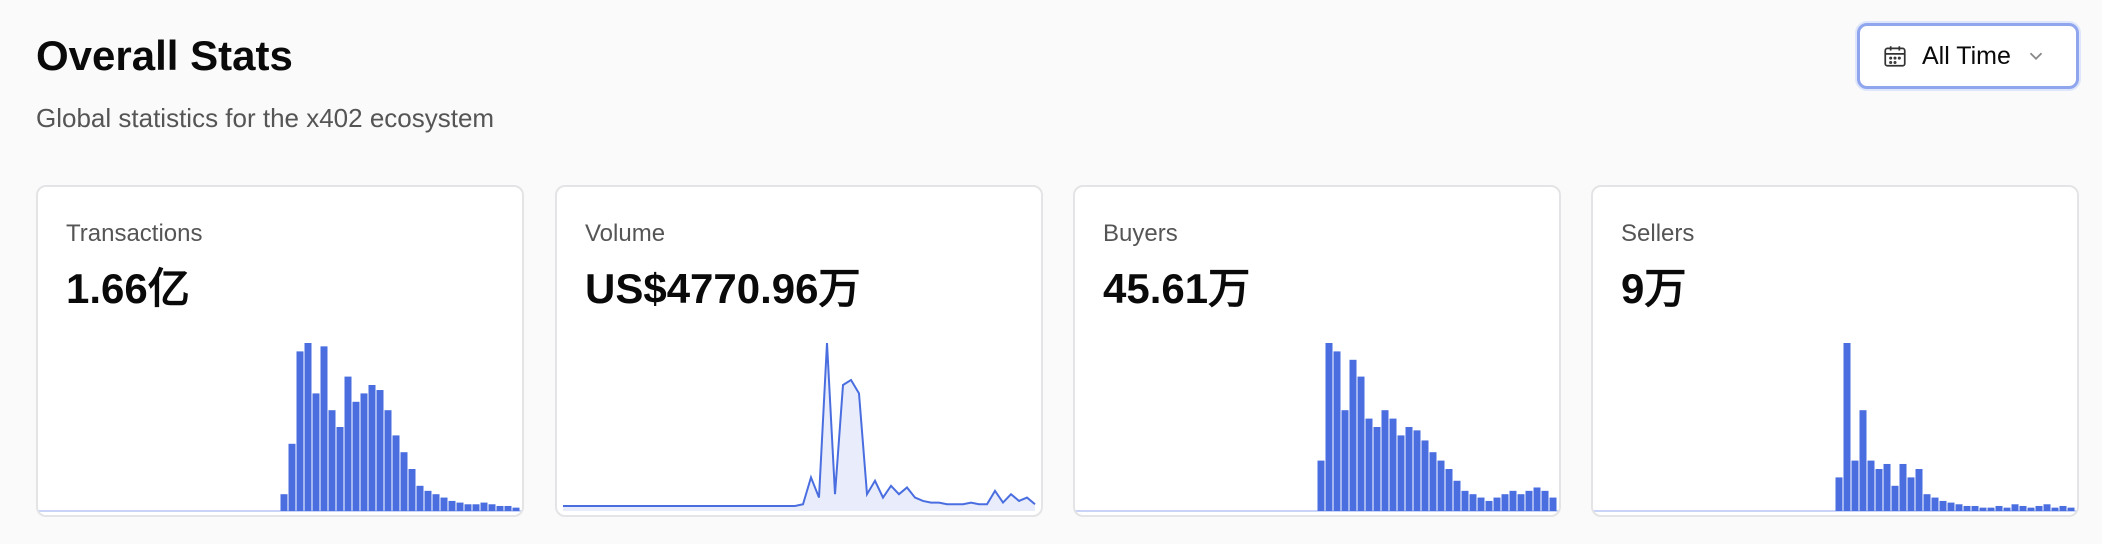 This screenshot has width=2102, height=544. I want to click on area, so click(799, 427).